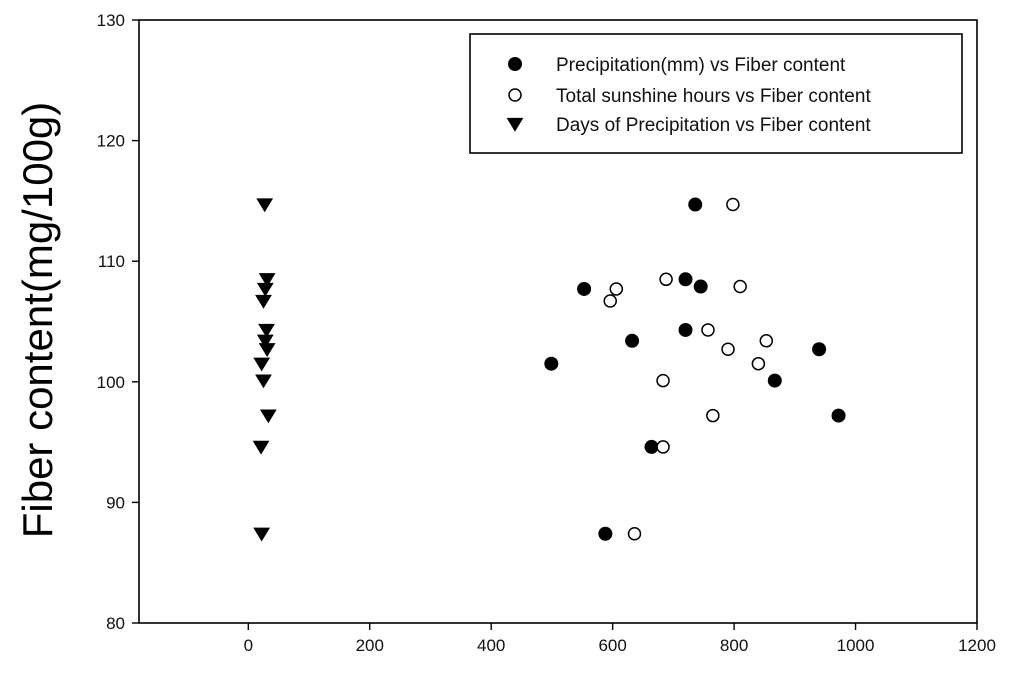 The image size is (1014, 682). Describe the element at coordinates (856, 645) in the screenshot. I see `x-tick-label: 1000` at that location.